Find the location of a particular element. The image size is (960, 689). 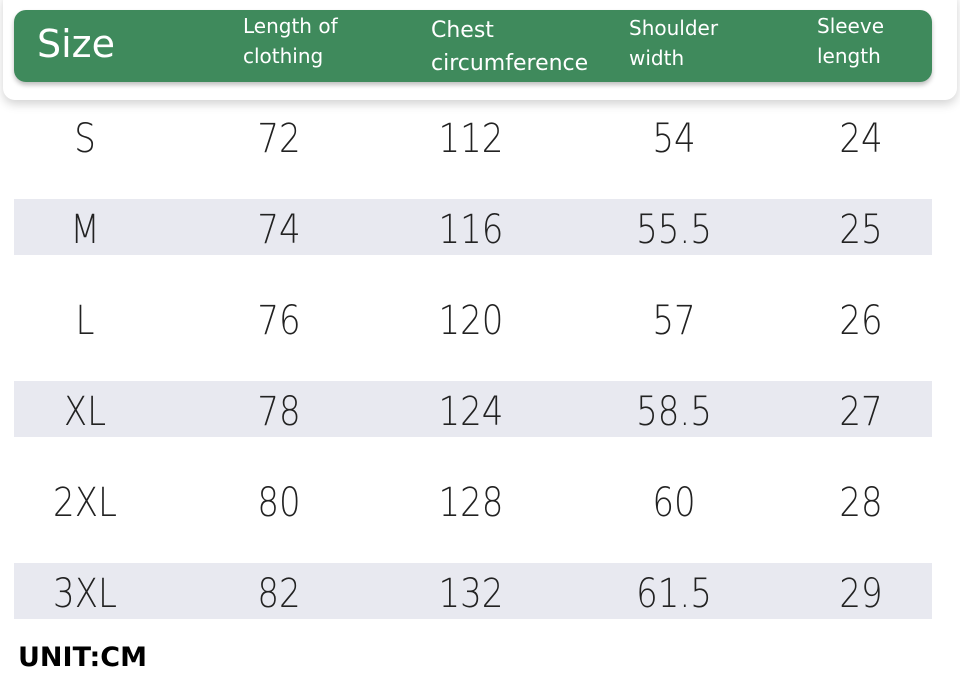

unit-label: UNIT:CM is located at coordinates (82, 657).